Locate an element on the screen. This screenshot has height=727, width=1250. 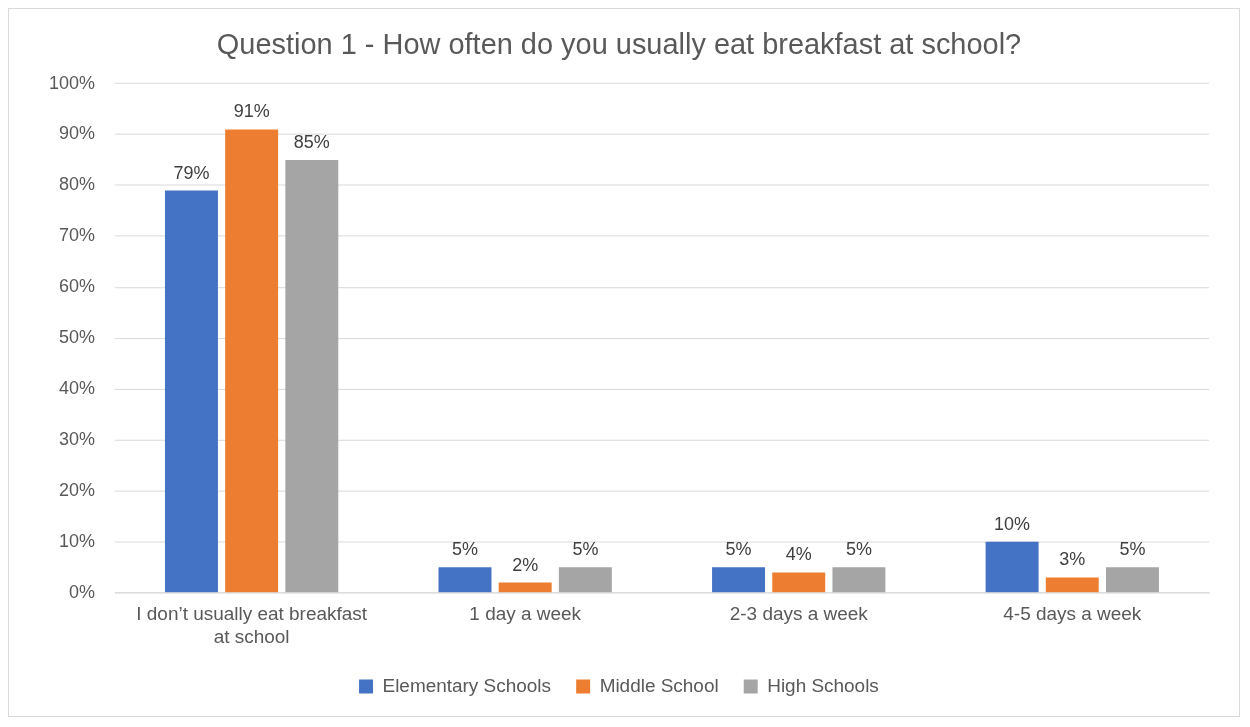
x-tick-label: 4-5 days a week is located at coordinates (1072, 614).